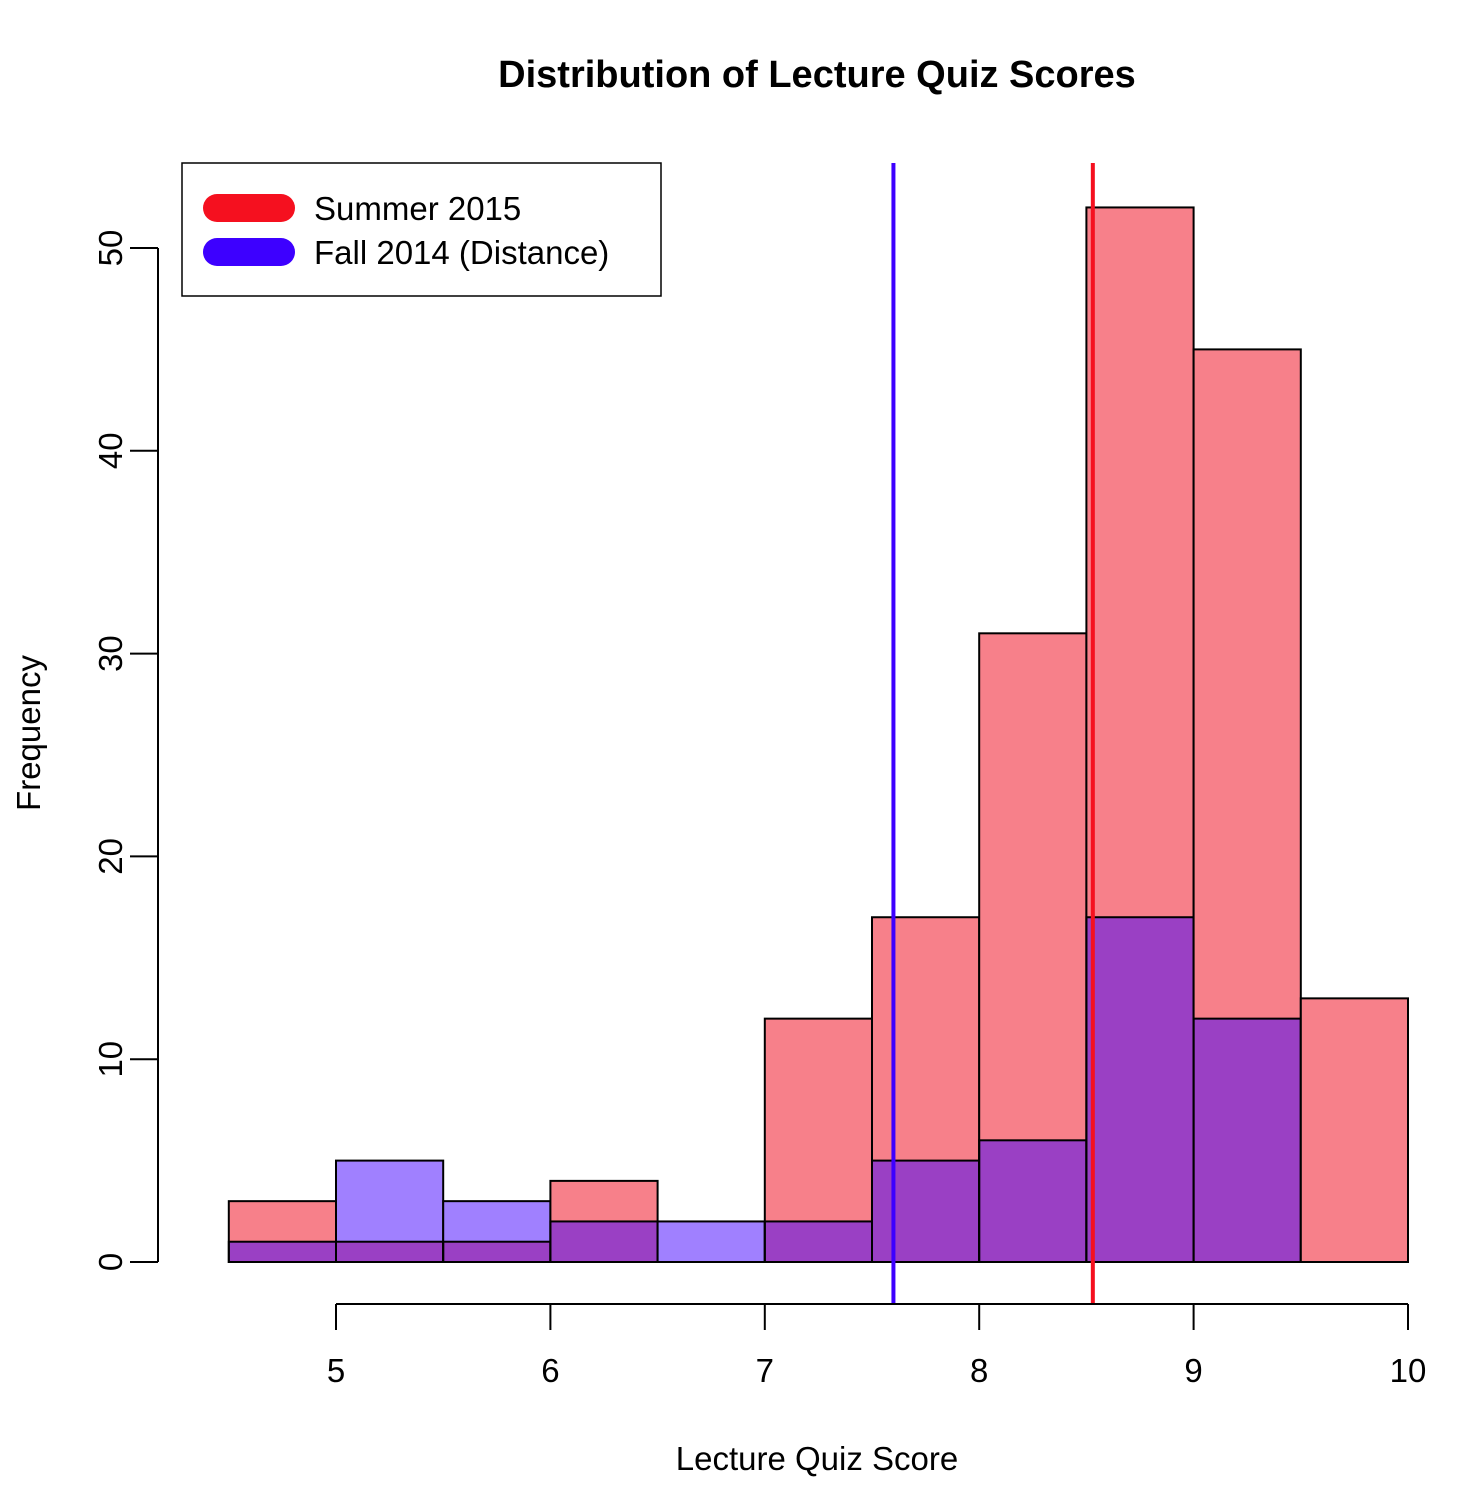 This screenshot has width=1476, height=1503. What do you see at coordinates (110, 1262) in the screenshot?
I see `y-tick-label: 0` at bounding box center [110, 1262].